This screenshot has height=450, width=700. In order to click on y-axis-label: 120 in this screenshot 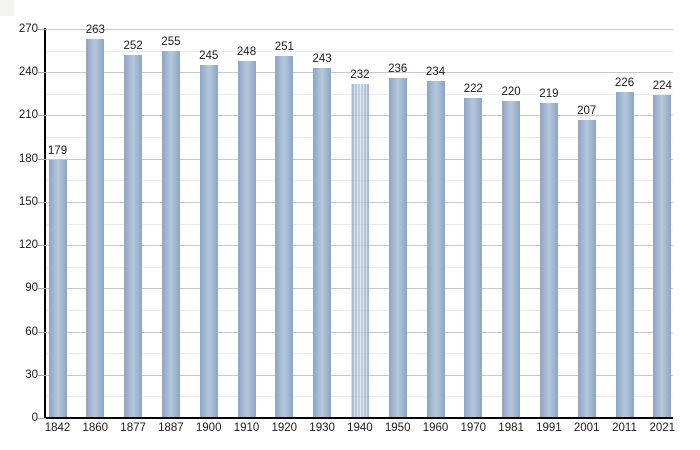, I will do `click(28, 245)`.